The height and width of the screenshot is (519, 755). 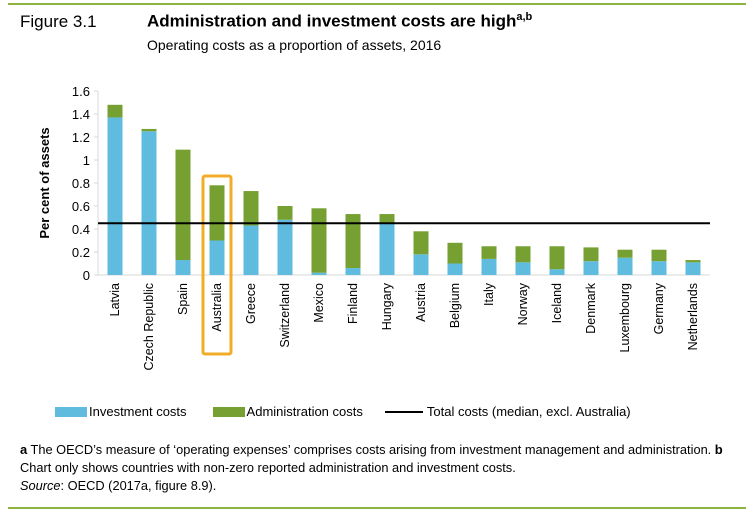 What do you see at coordinates (421, 302) in the screenshot?
I see `x-tick-label: Austria` at bounding box center [421, 302].